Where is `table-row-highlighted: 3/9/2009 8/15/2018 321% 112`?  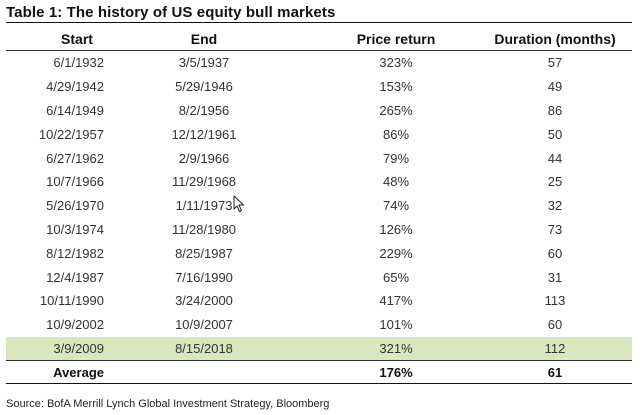
table-row-highlighted: 3/9/2009 8/15/2018 321% 112 is located at coordinates (319, 348).